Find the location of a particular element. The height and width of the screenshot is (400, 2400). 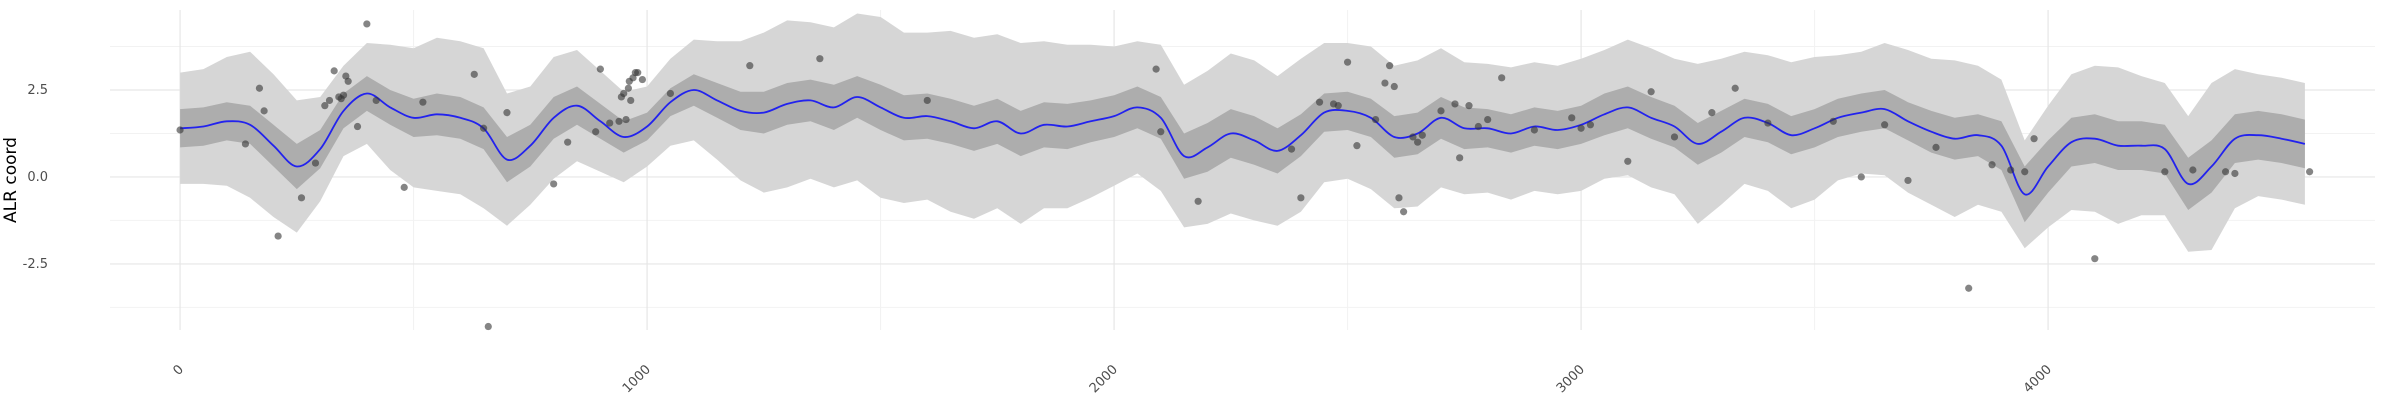

y-axis-title: ALR coord is located at coordinates (11, 180).